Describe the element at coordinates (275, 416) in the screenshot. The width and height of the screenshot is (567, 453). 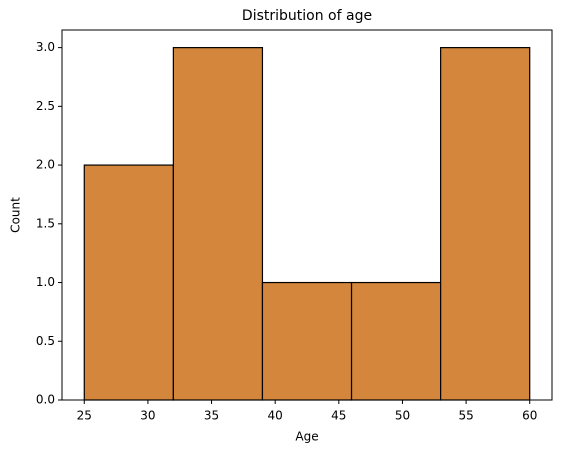
I see `x-tick-label: 40` at that location.